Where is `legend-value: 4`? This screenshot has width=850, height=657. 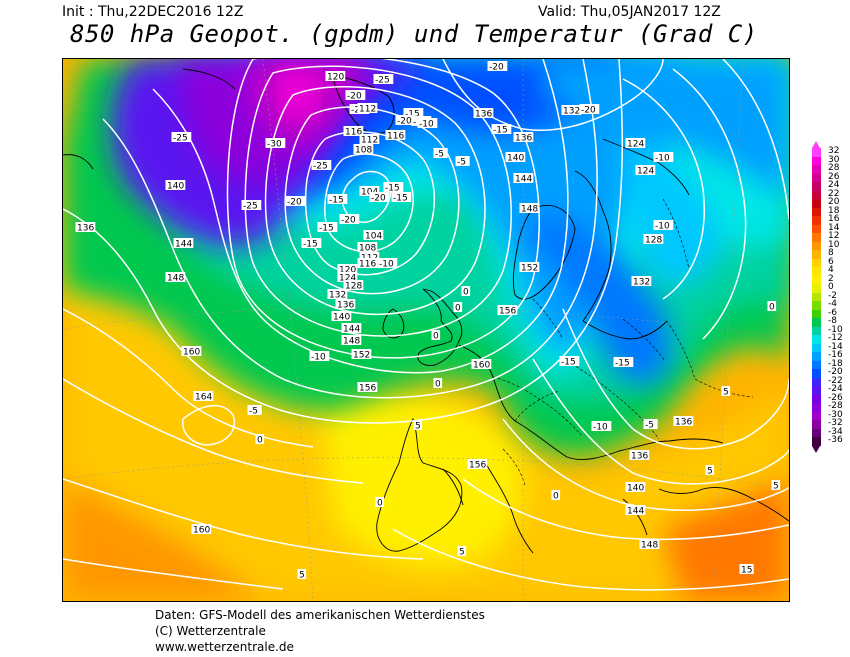 legend-value: 4 is located at coordinates (831, 270).